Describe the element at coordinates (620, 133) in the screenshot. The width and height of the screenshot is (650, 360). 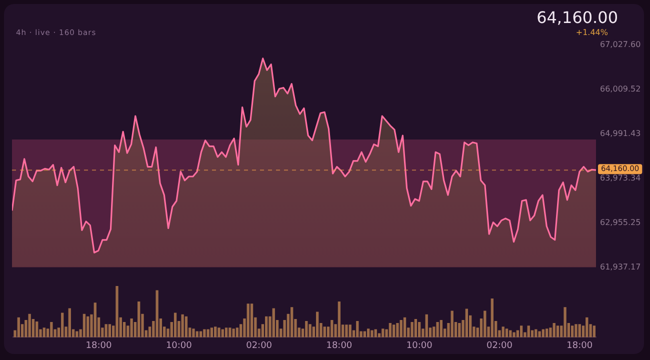
I see `y-tick-label: 64,991.43` at that location.